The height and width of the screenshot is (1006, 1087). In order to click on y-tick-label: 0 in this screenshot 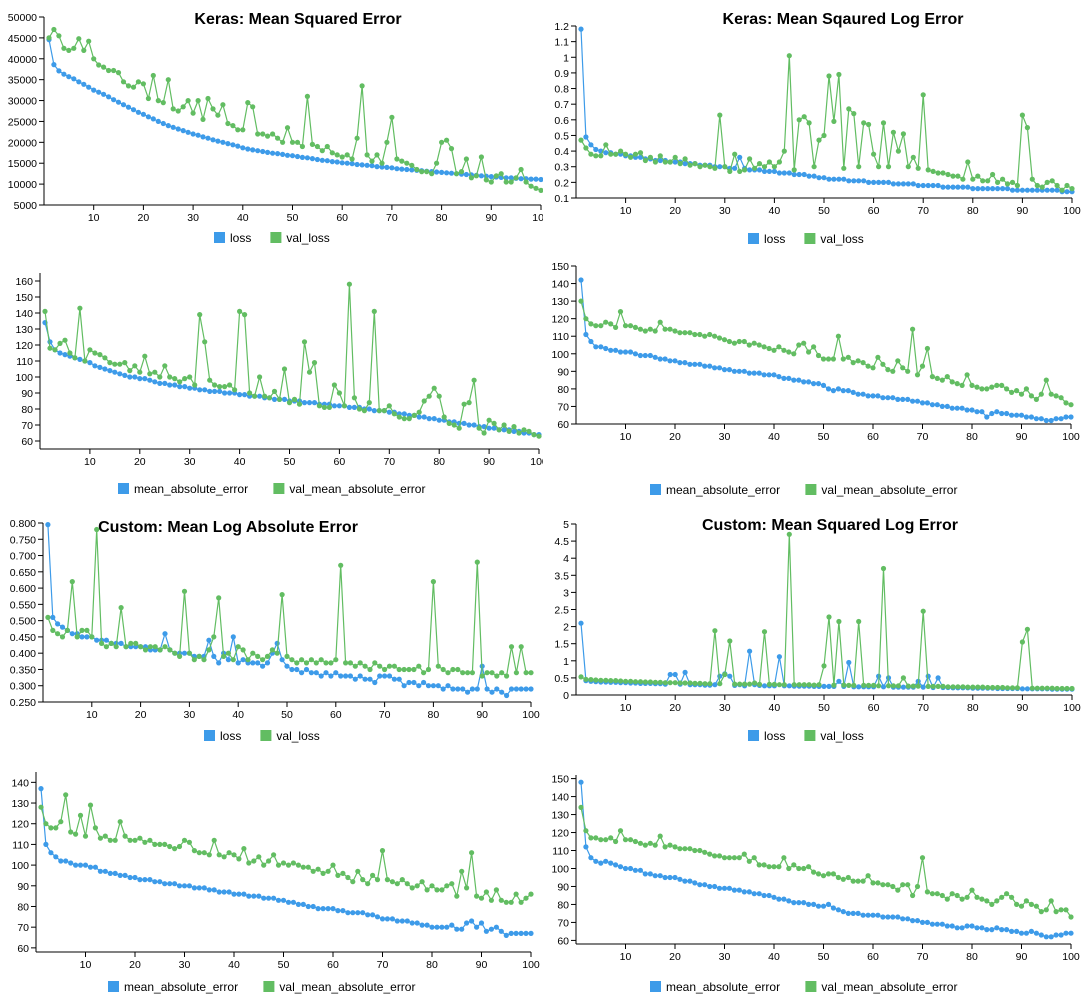, I will do `click(566, 696)`.